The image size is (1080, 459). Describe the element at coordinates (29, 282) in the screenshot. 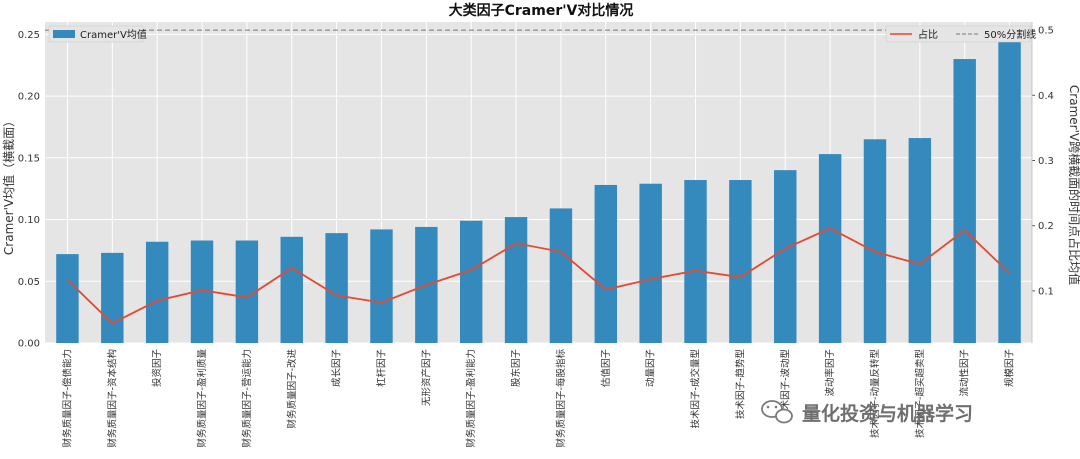

I see `left-tick-label: 0.05` at that location.